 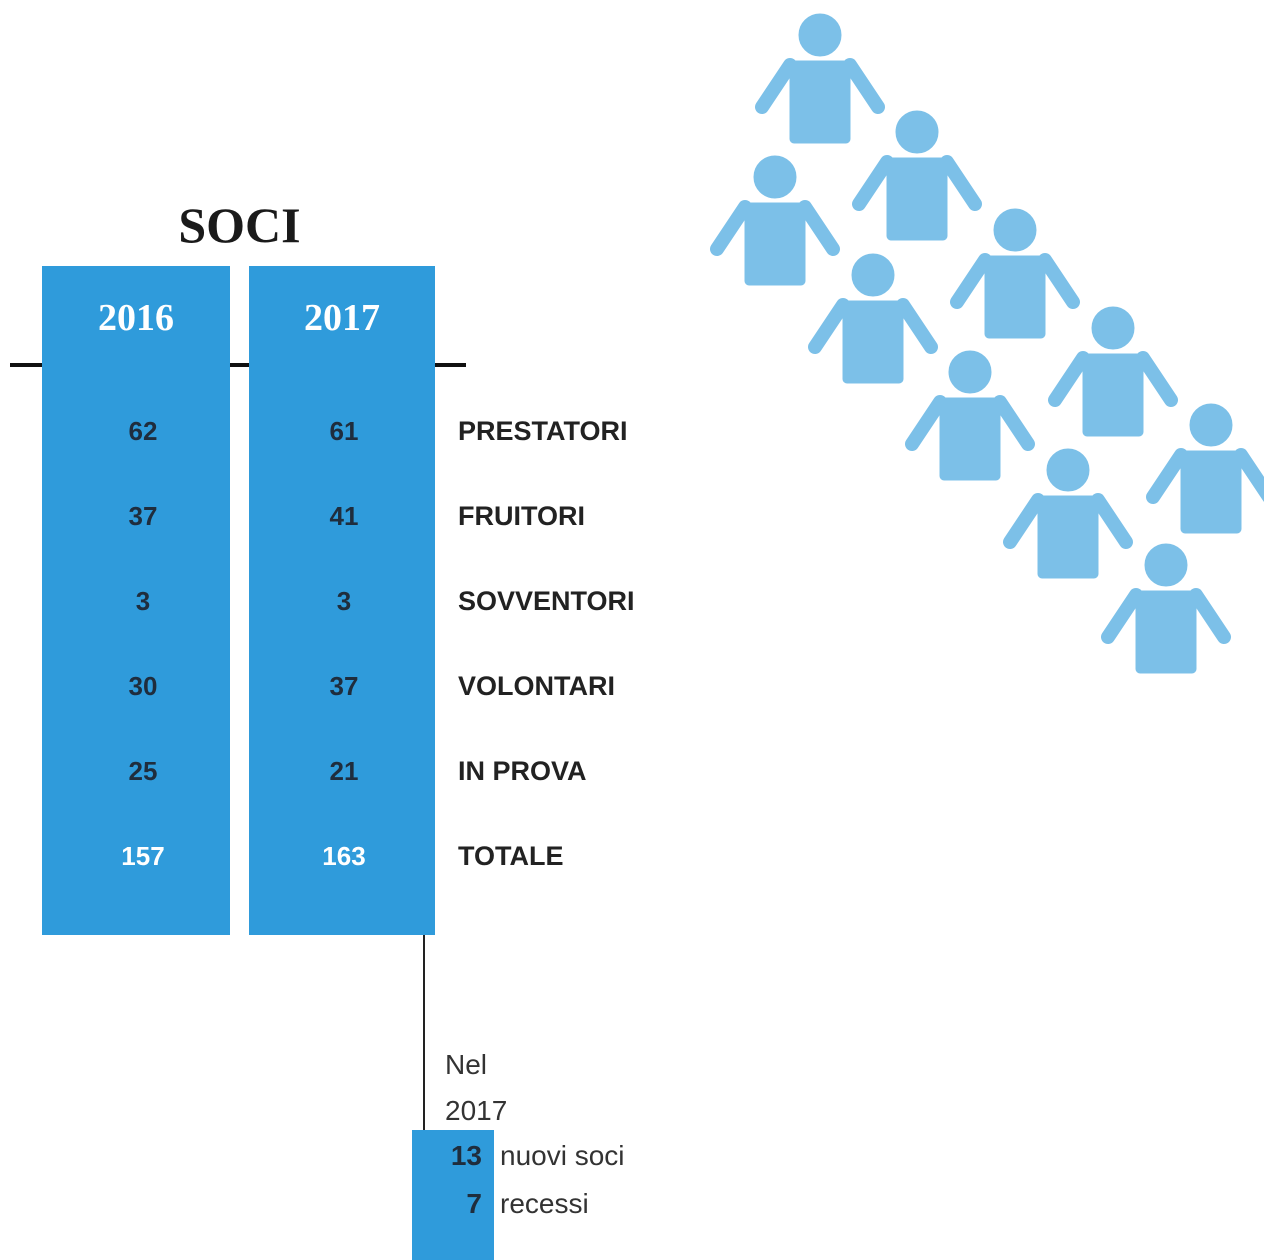 I want to click on row-label: VOLONTARI, so click(x=536, y=686).